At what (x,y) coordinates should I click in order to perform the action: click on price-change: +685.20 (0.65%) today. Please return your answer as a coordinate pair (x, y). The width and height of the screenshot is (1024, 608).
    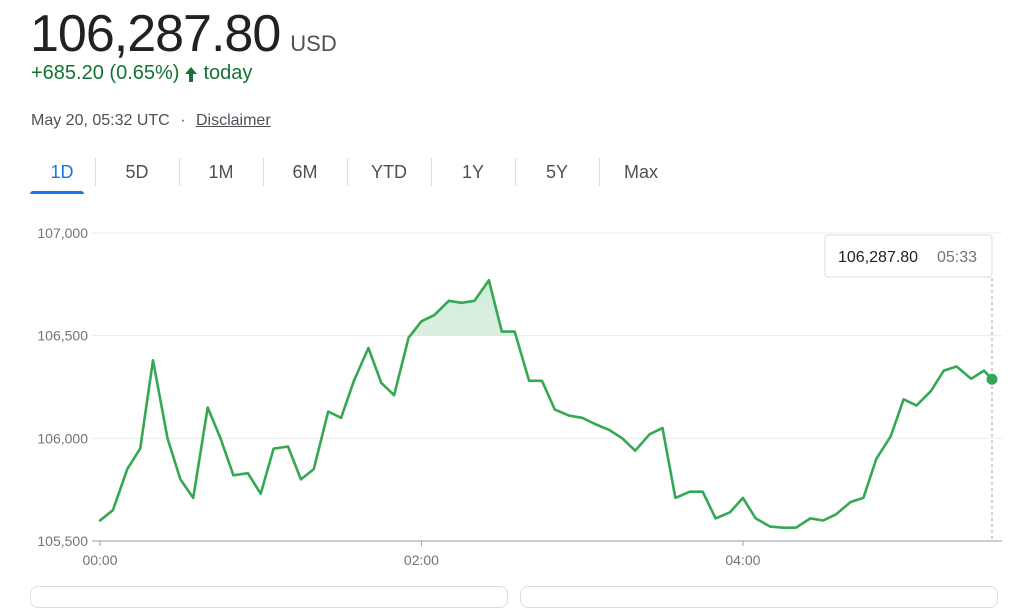
    Looking at the image, I should click on (141, 73).